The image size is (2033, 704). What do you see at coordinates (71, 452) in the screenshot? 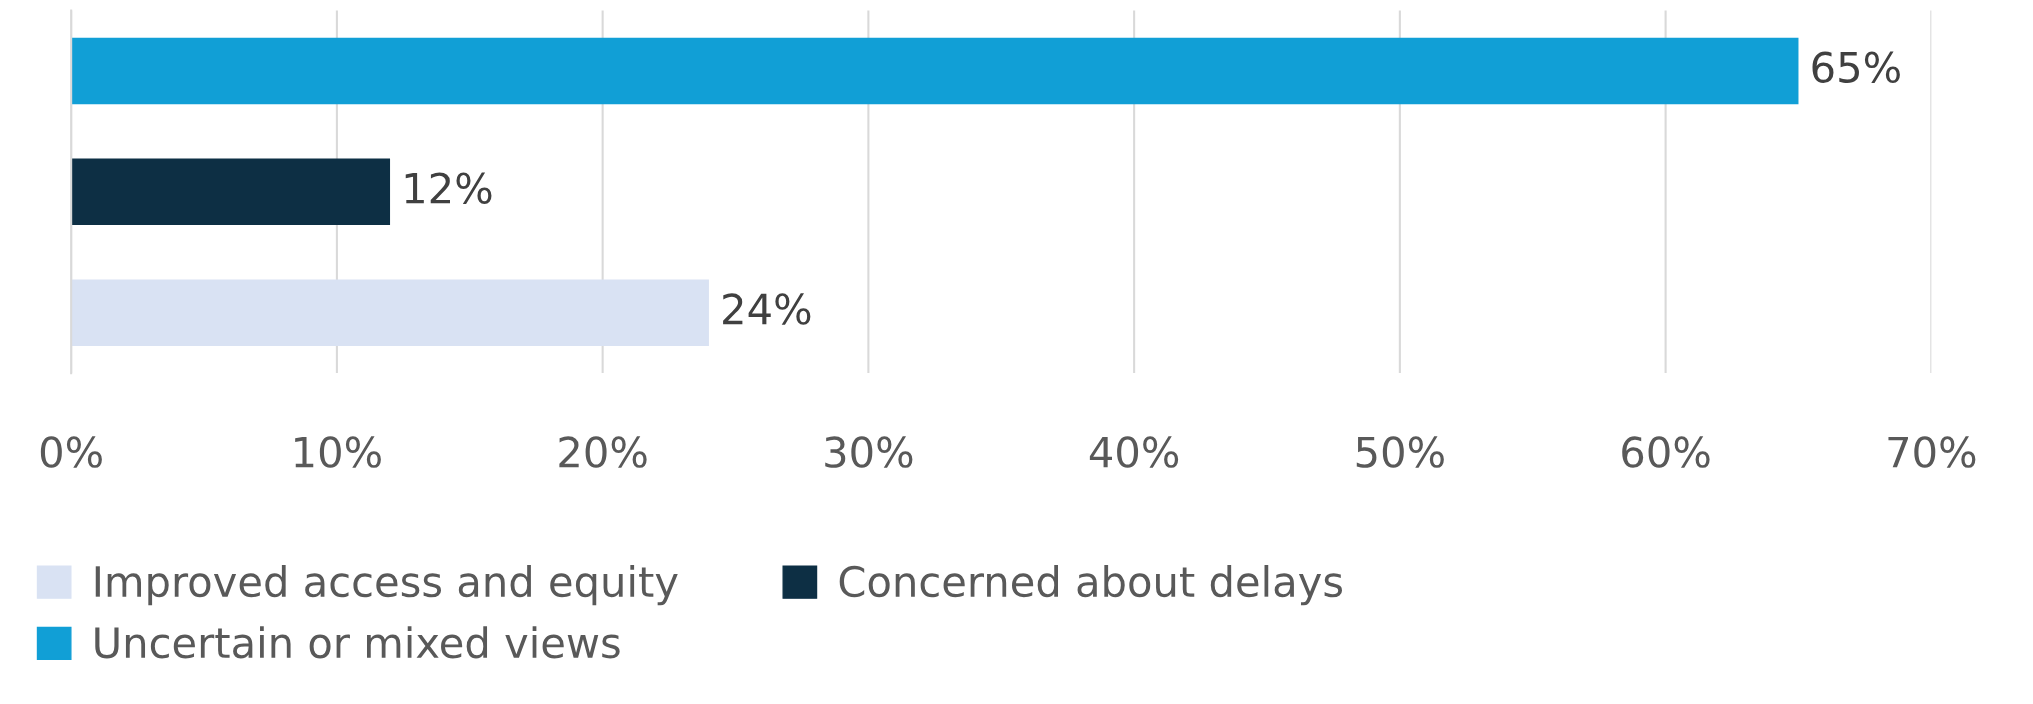
I see `x-tick-label: 0%` at bounding box center [71, 452].